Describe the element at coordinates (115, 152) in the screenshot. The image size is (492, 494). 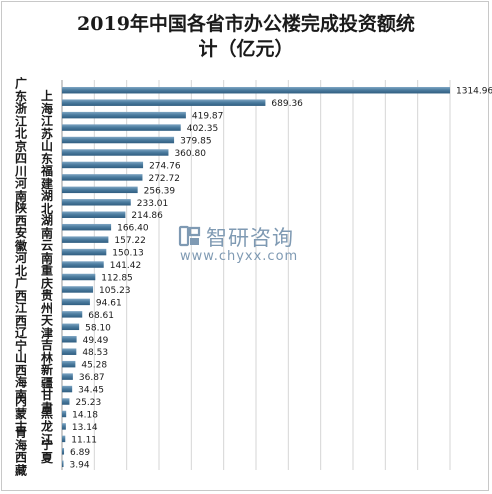
I see `bar-山东` at that location.